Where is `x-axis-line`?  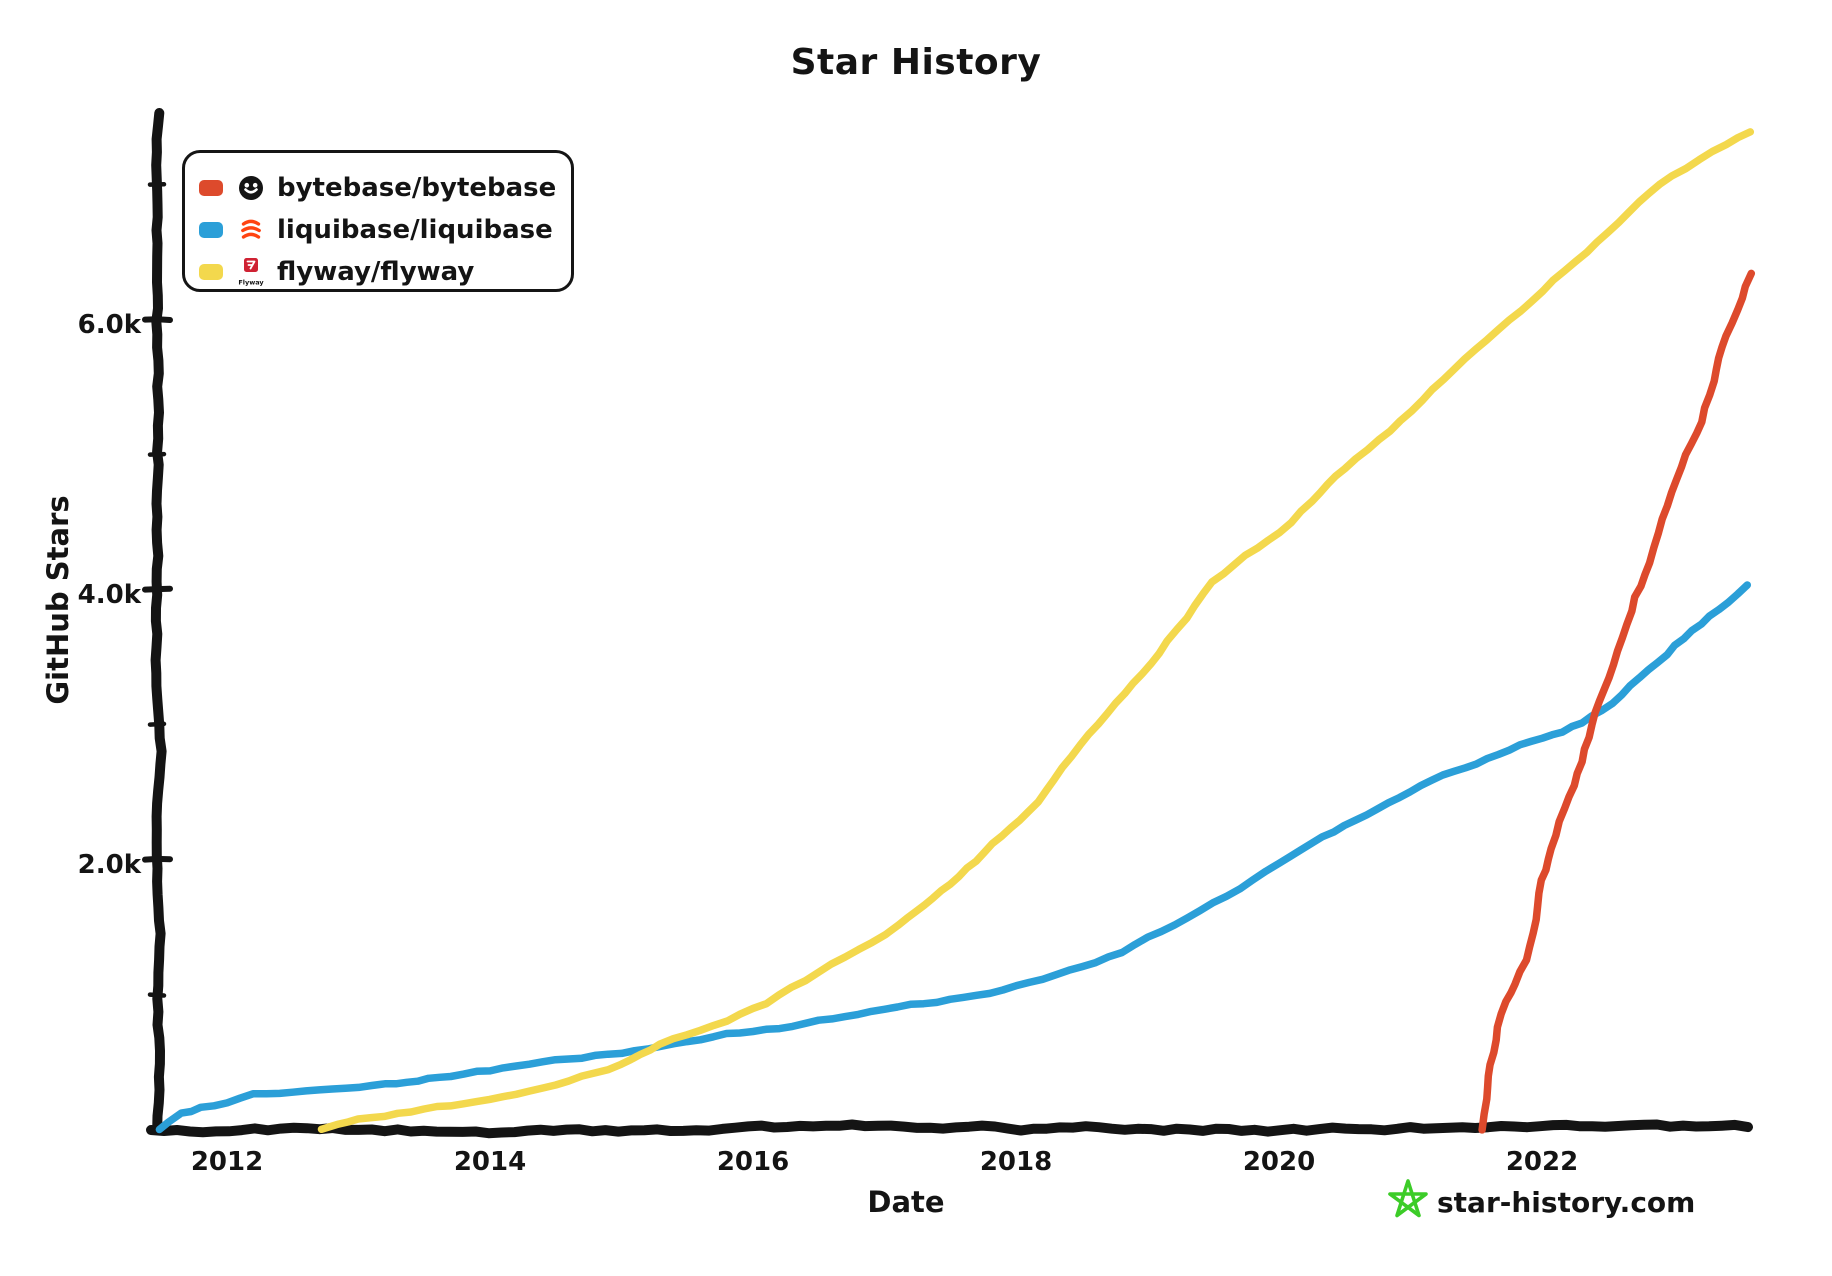 x-axis-line is located at coordinates (949, 1129).